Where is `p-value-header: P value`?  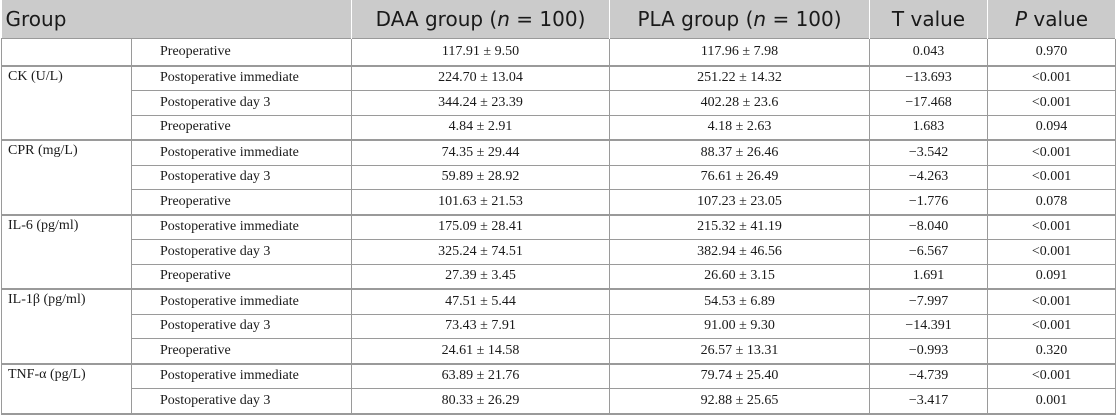 p-value-header: P value is located at coordinates (1051, 19).